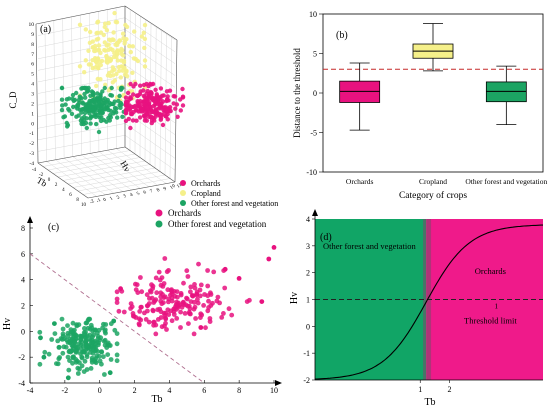 This screenshot has width=550, height=412. What do you see at coordinates (313, 133) in the screenshot?
I see `b-y-tick-label: -5` at bounding box center [313, 133].